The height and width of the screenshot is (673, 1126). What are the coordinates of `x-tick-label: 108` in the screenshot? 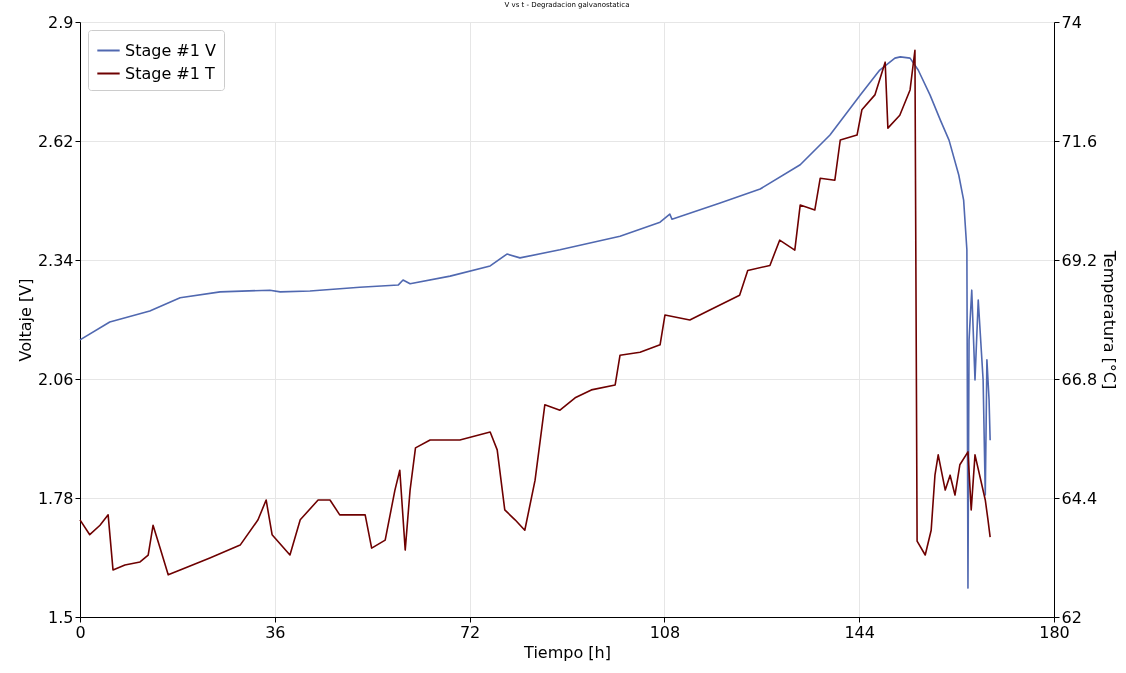 It's located at (665, 632).